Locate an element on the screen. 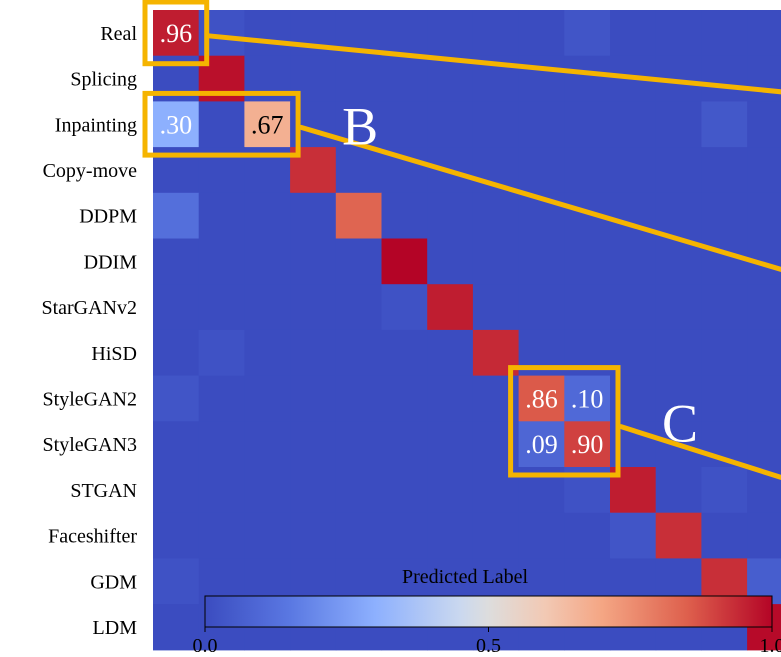 Image resolution: width=781 pixels, height=657 pixels. colorbar is located at coordinates (488, 611).